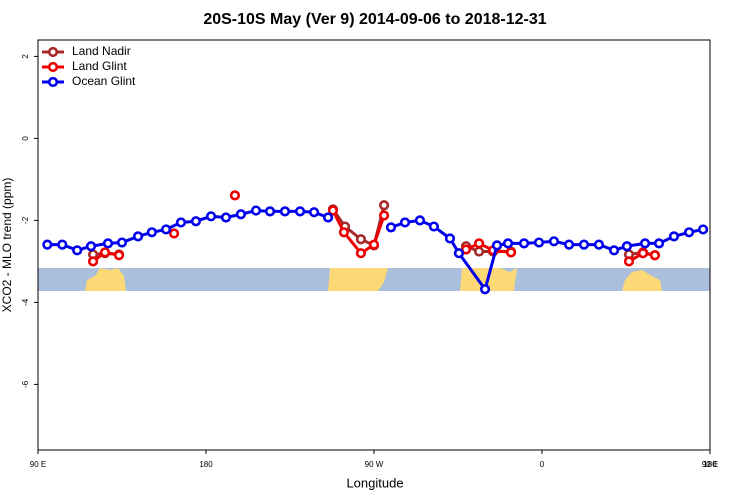 The image size is (750, 500). Describe the element at coordinates (542, 464) in the screenshot. I see `x-tick-label: 0` at that location.